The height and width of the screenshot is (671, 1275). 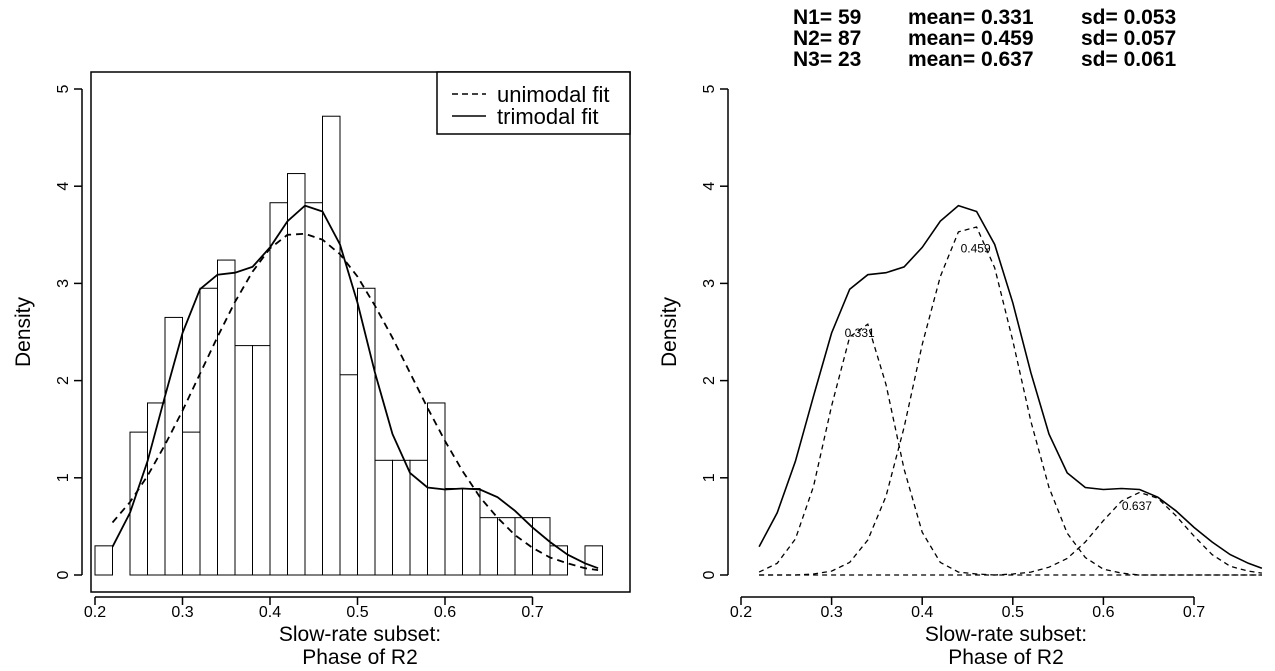 I want to click on legend-box, so click(x=533, y=103).